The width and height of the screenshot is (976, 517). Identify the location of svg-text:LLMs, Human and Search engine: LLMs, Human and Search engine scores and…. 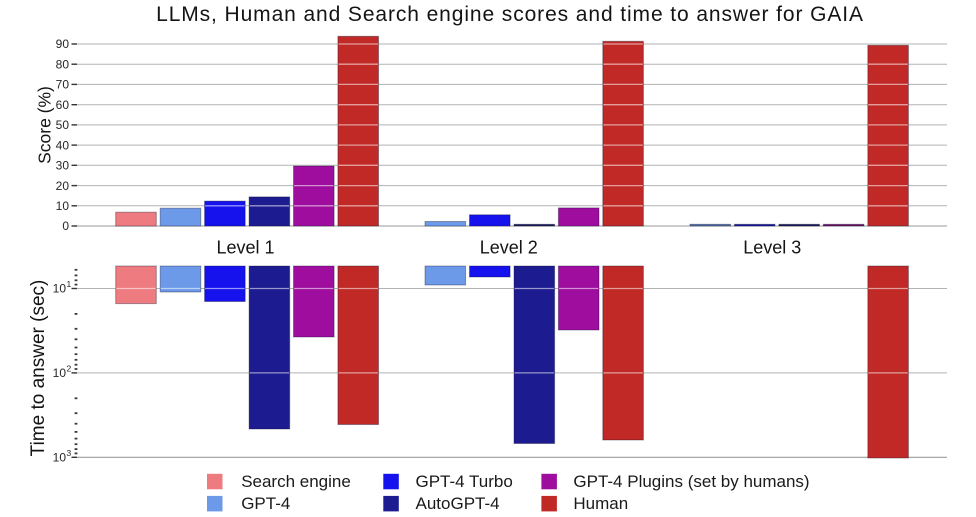
(510, 14).